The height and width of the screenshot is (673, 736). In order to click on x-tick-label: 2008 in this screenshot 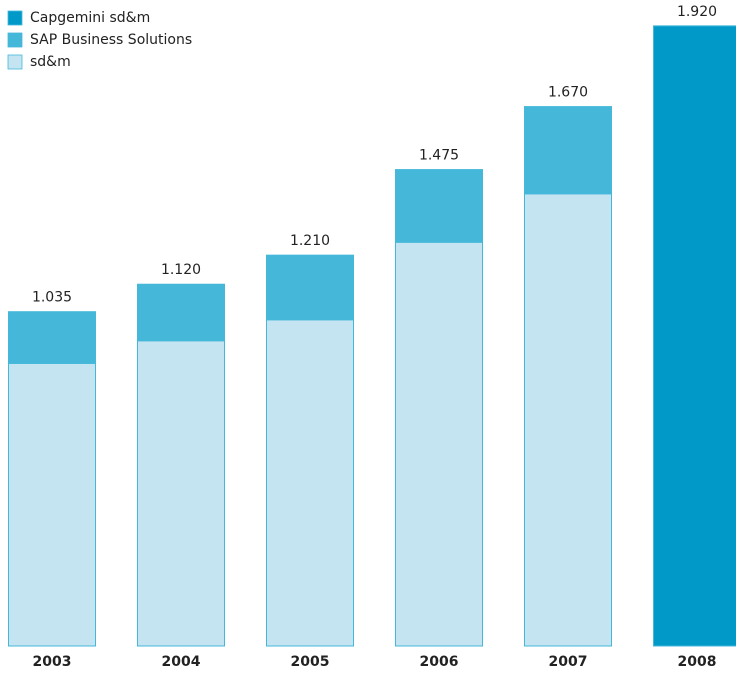, I will do `click(697, 662)`.